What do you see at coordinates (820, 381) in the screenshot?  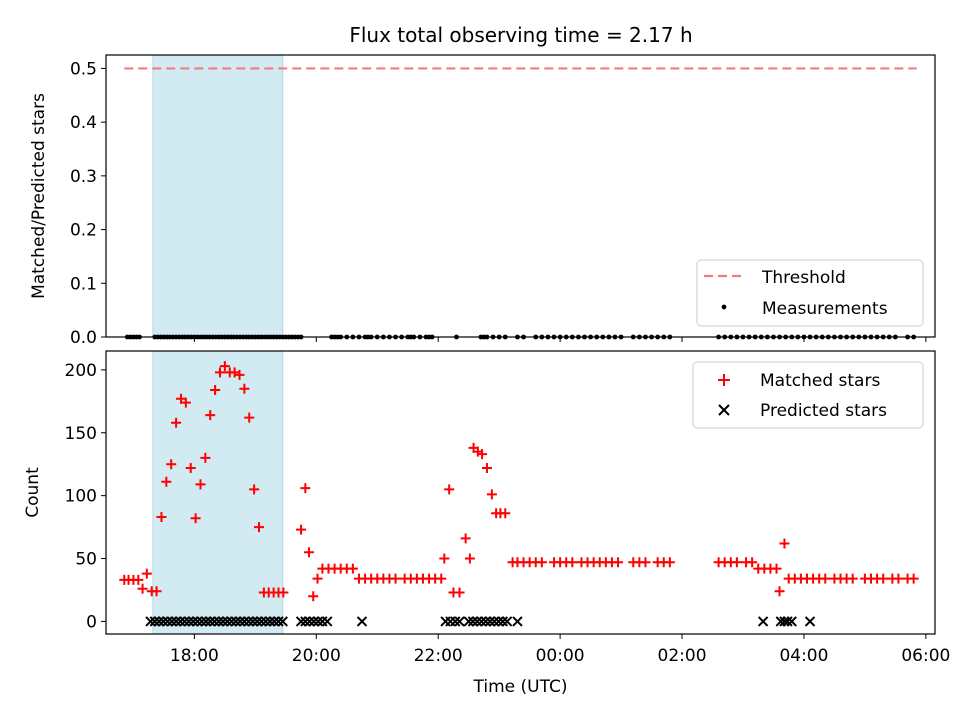 I see `legend-matched-label: Matched stars` at bounding box center [820, 381].